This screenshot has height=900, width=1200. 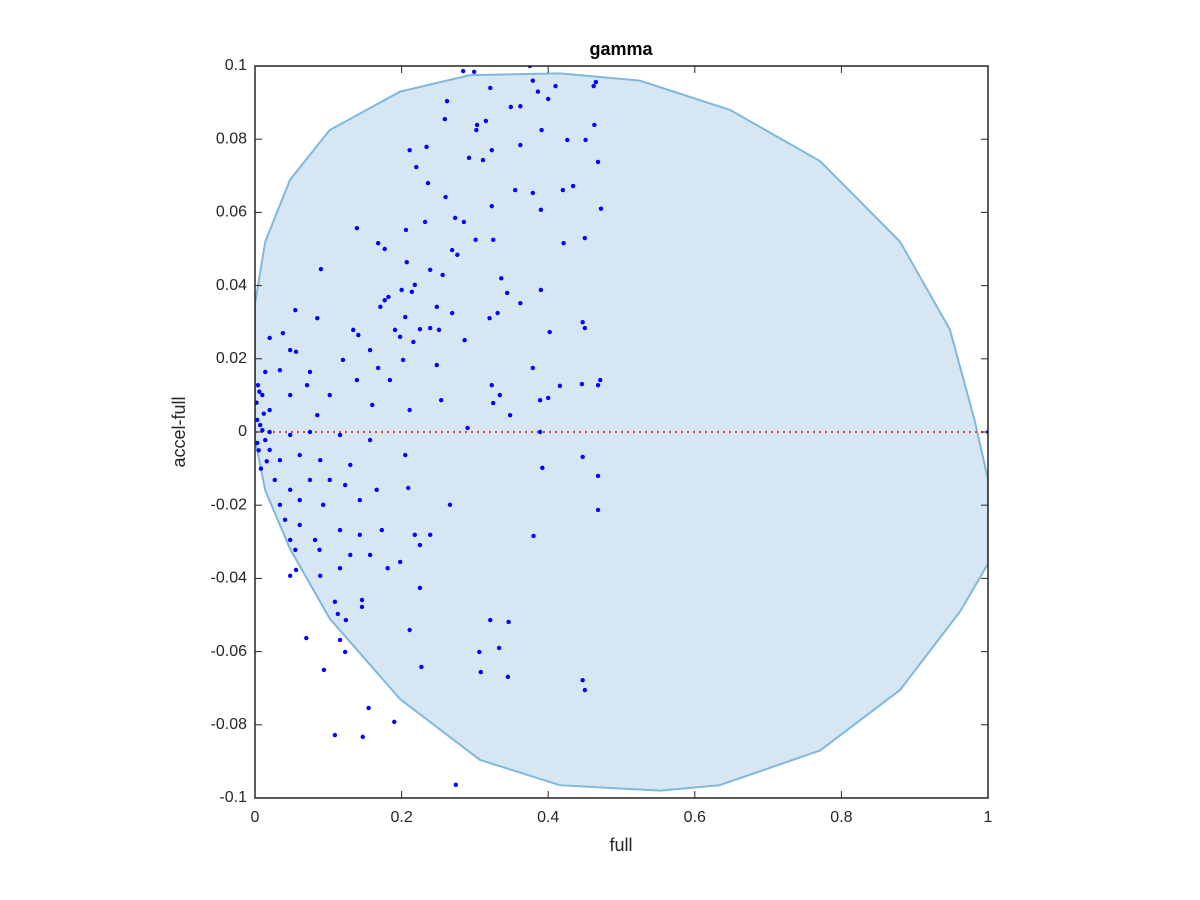 I want to click on y-tick-label: -0.1, so click(x=233, y=797).